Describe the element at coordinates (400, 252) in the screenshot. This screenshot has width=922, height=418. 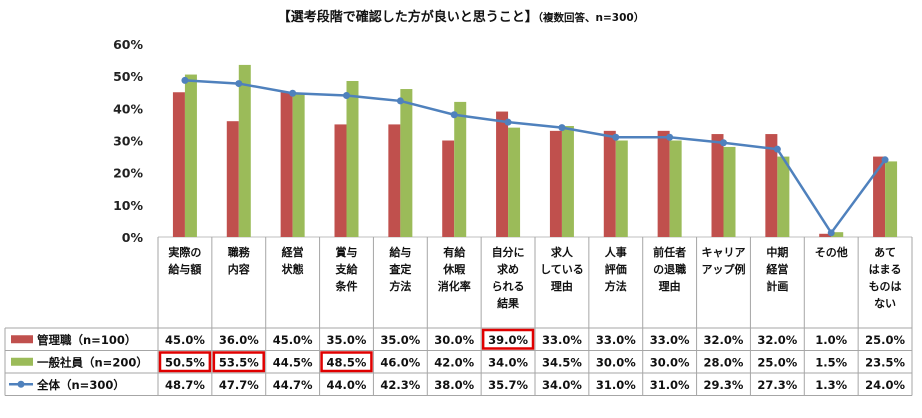
I see `category-label: 給与` at that location.